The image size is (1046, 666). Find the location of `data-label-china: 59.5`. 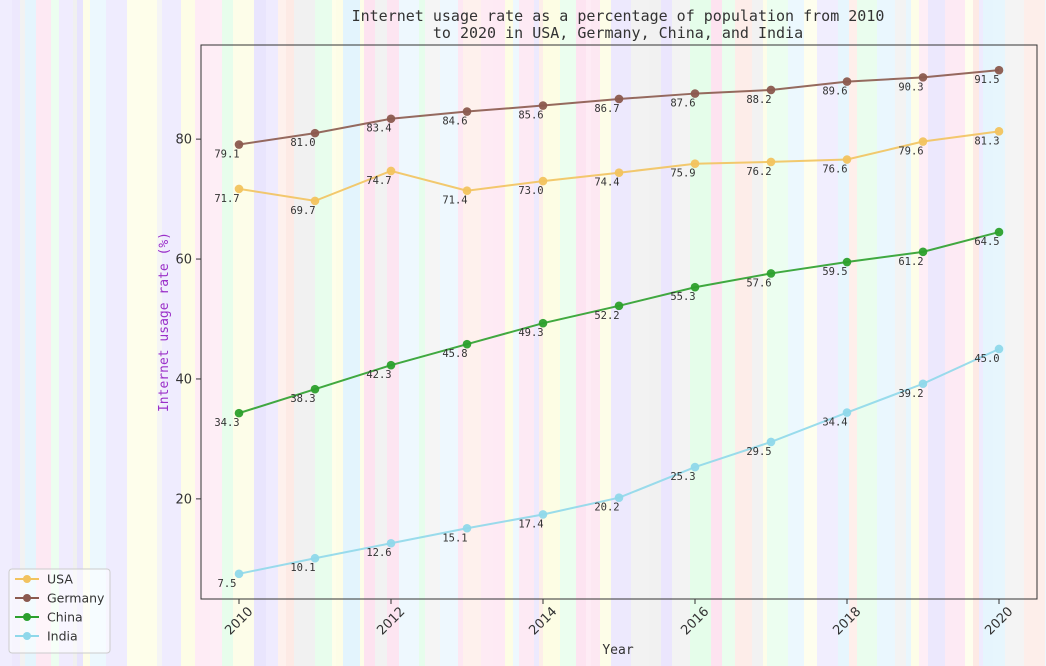

data-label-china: 59.5 is located at coordinates (834, 272).